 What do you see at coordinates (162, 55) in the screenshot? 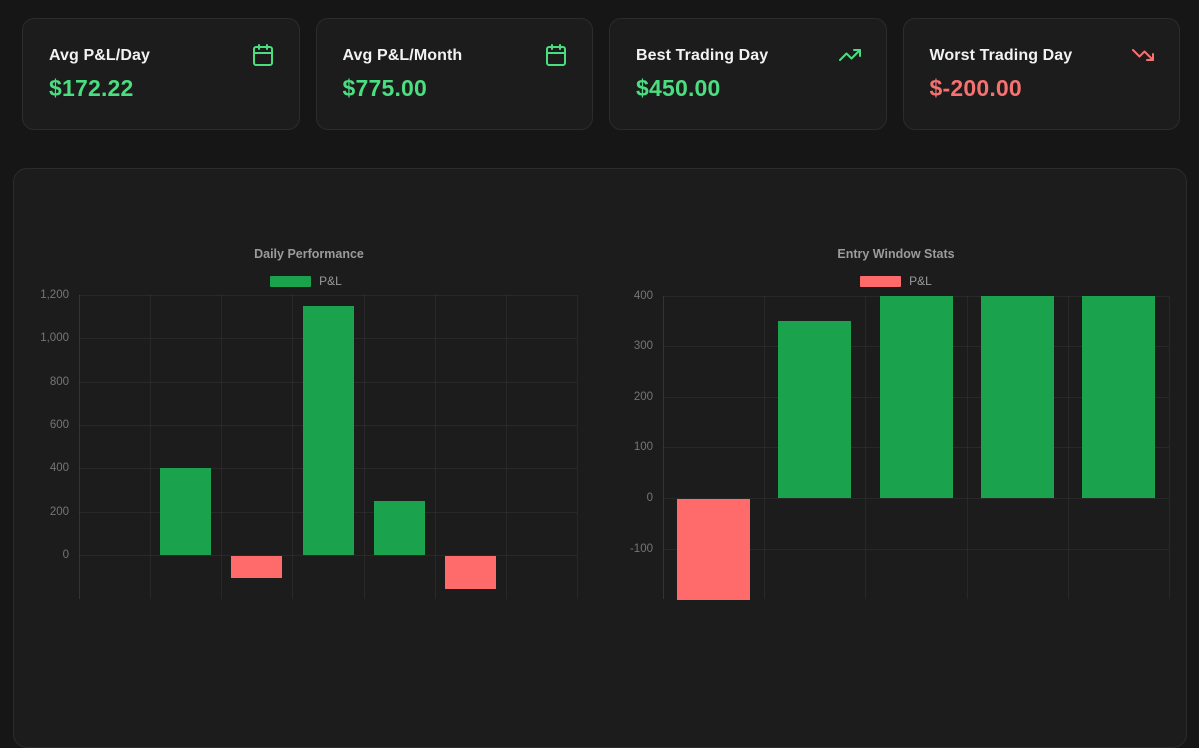
I see `stat-card-header: Avg P&L/Day` at bounding box center [162, 55].